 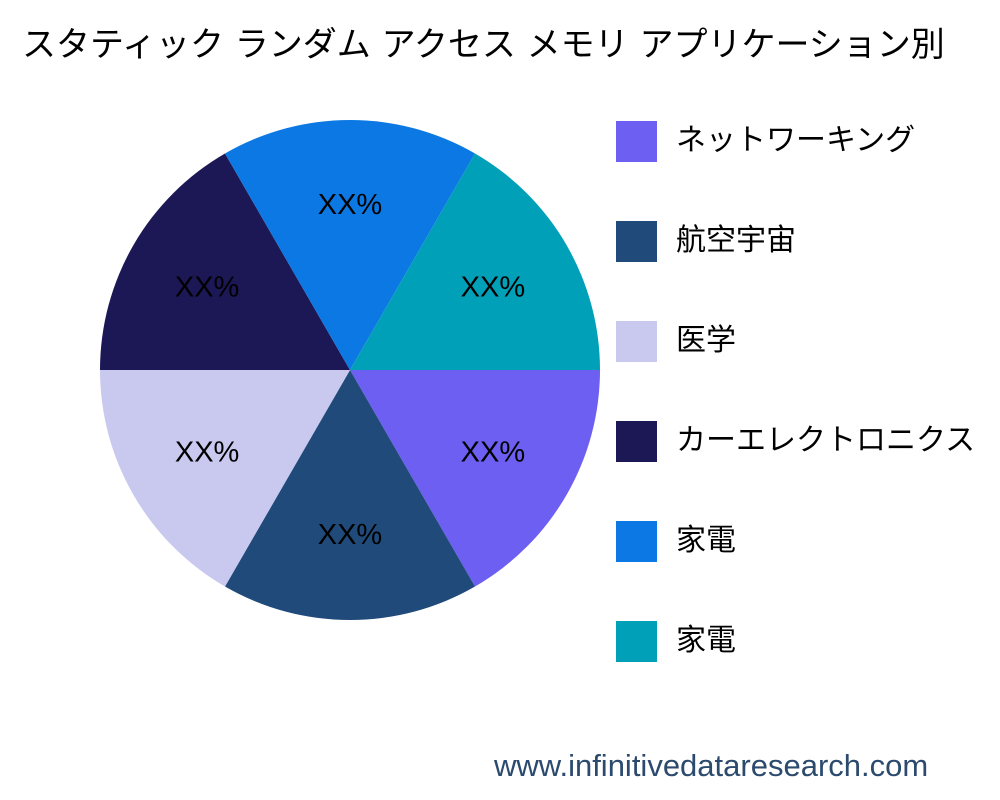 I want to click on legend-label: 医学, so click(x=706, y=340).